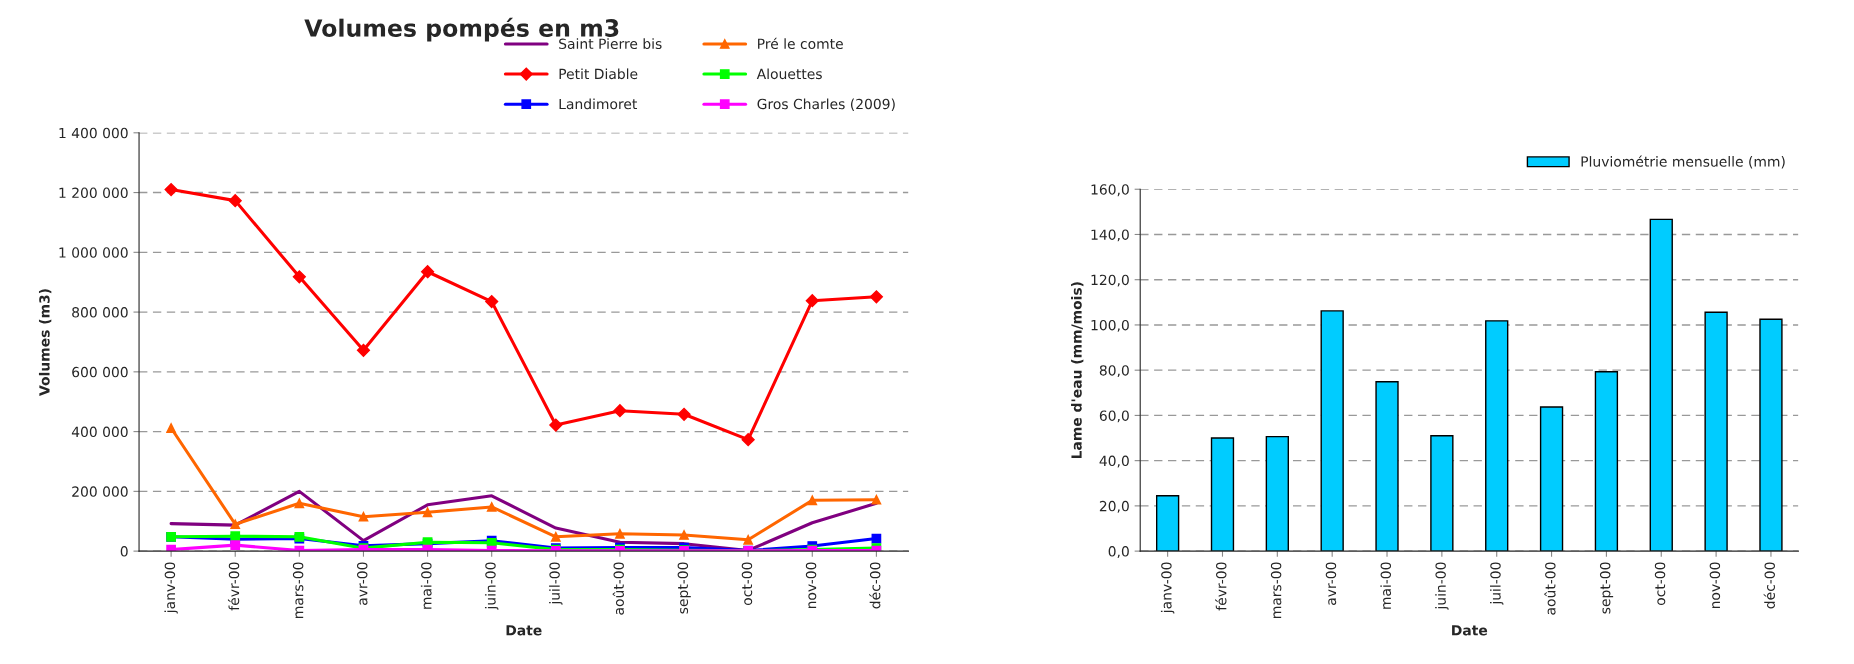  What do you see at coordinates (826, 104) in the screenshot?
I see `legend-label: Gros Charles (2009)` at bounding box center [826, 104].